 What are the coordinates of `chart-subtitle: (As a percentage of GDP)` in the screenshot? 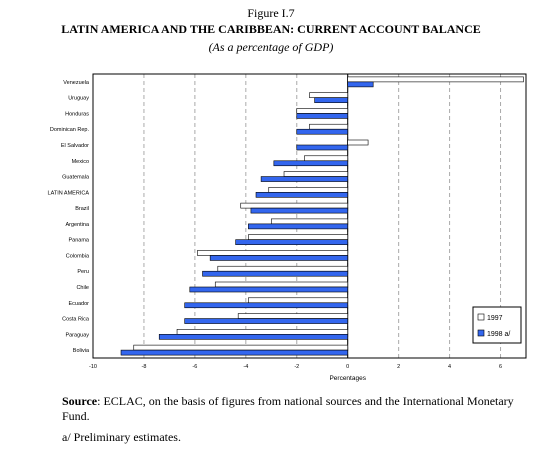 It's located at (271, 47).